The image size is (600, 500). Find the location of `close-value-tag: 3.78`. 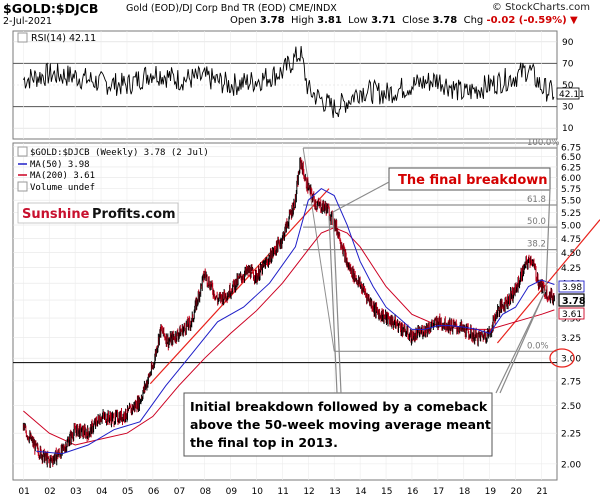

close-value-tag: 3.78 is located at coordinates (572, 300).